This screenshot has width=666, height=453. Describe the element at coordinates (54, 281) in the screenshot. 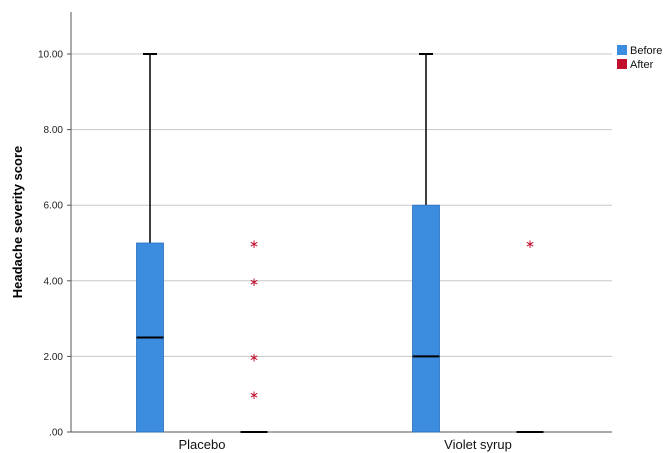

I see `y-tick-label: 4.00` at that location.